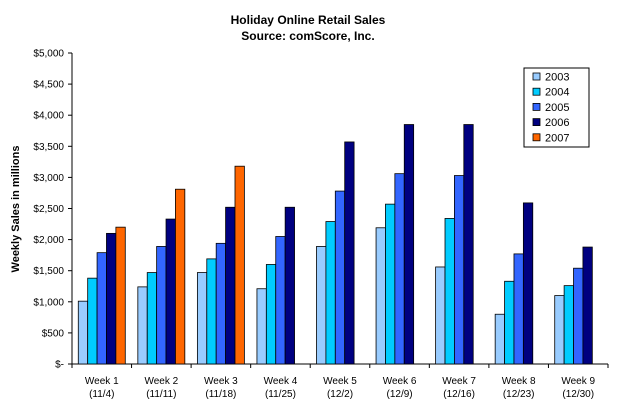 Image resolution: width=617 pixels, height=418 pixels. I want to click on x-tick-date-label: (12/2), so click(340, 394).